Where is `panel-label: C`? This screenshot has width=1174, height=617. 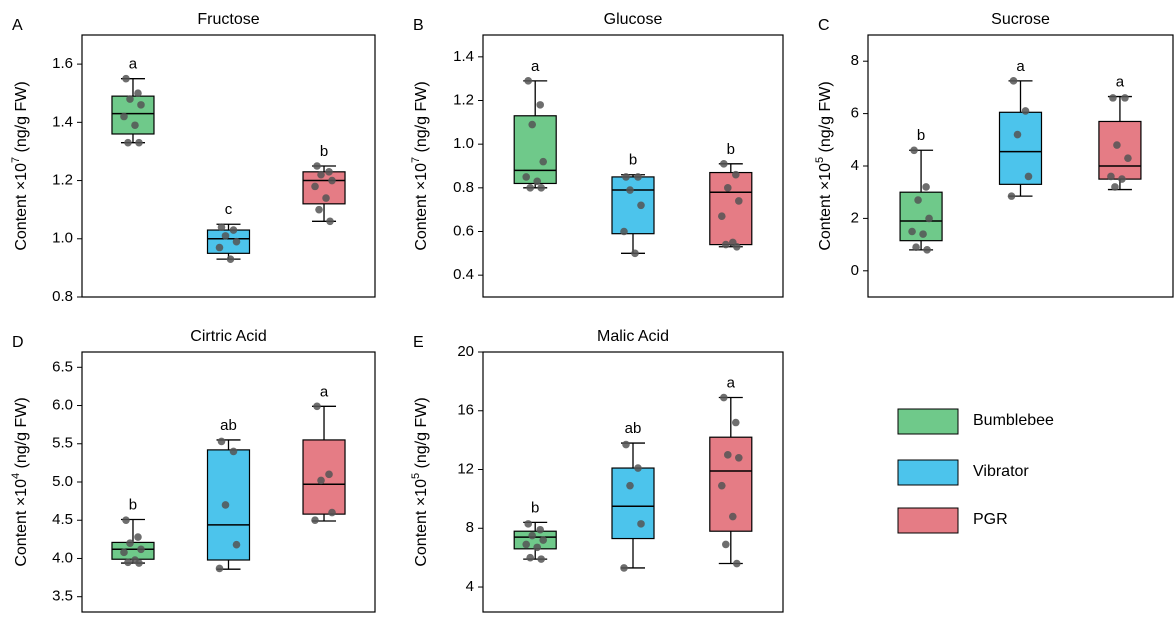 panel-label: C is located at coordinates (824, 25).